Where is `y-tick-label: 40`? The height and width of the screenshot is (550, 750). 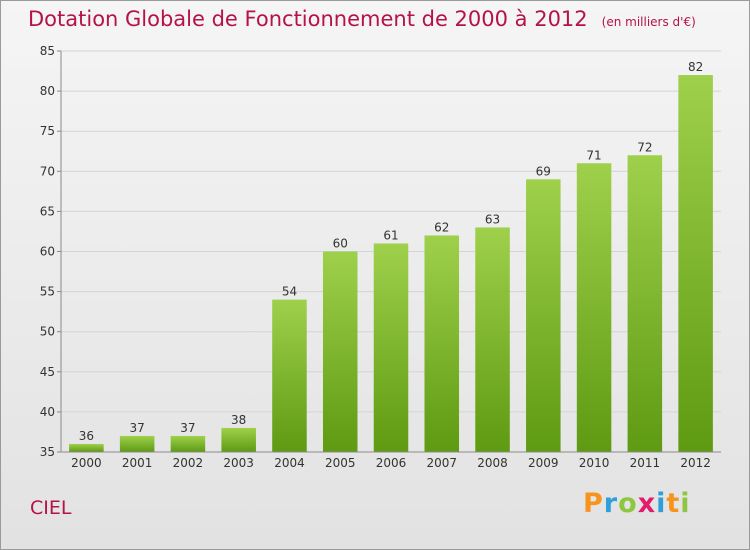 y-tick-label: 40 is located at coordinates (47, 412).